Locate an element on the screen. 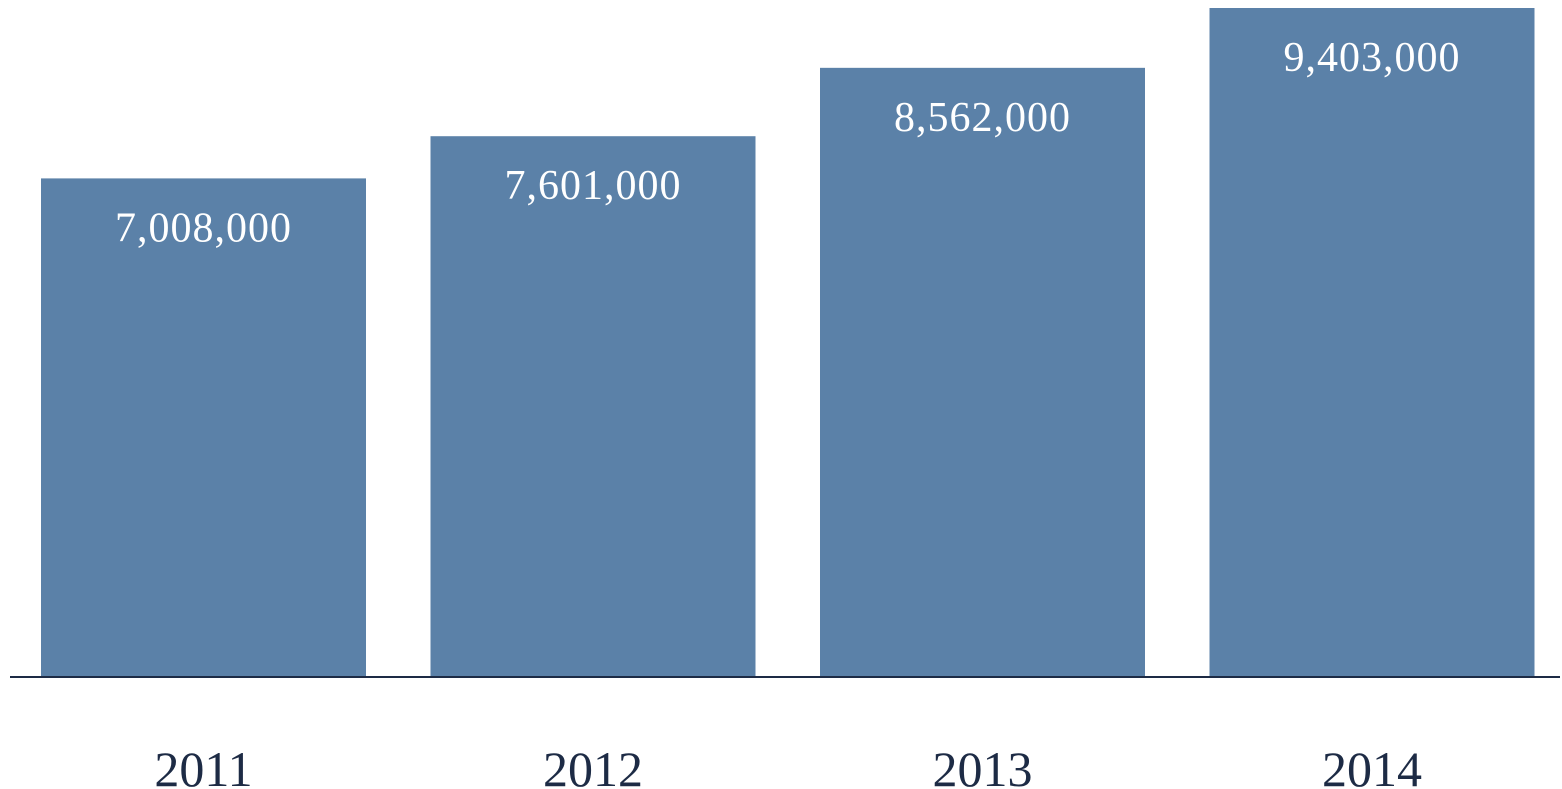  category-labels-group: 2011 2012 2013 2014 is located at coordinates (788, 765).